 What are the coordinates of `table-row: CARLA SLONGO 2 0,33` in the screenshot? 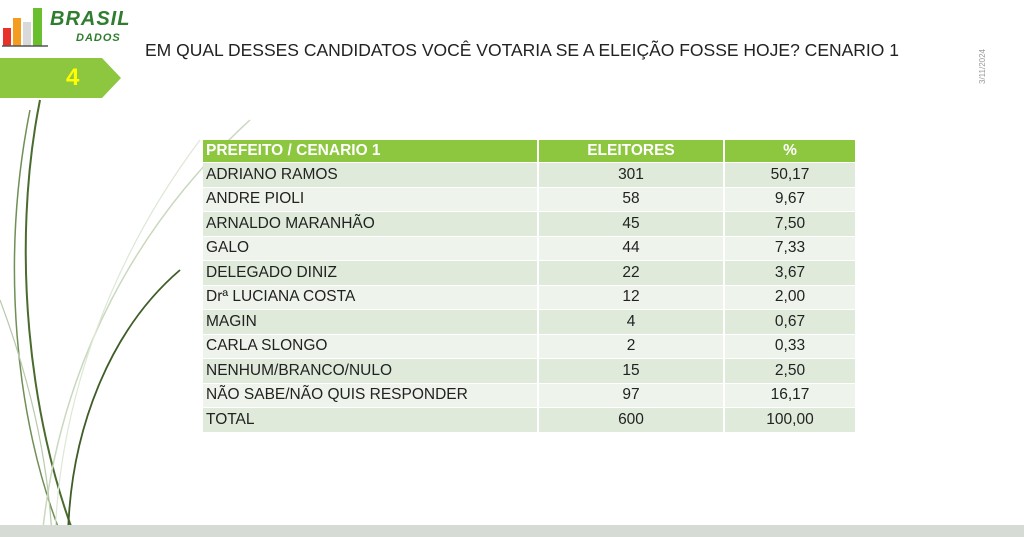 It's located at (530, 346).